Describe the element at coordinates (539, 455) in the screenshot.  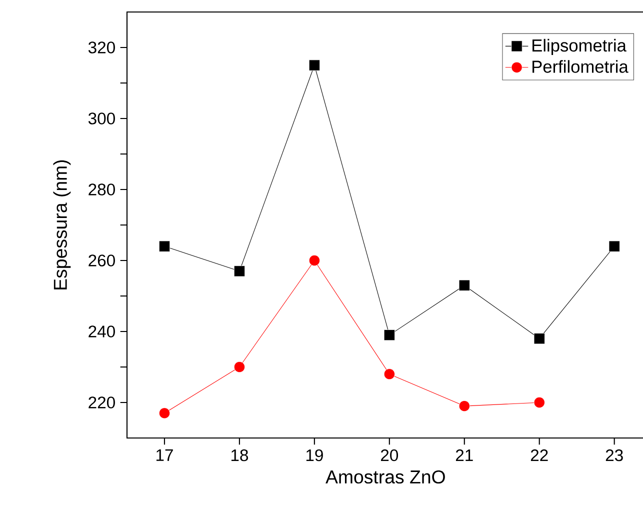
I see `x-tick-label: 22` at that location.